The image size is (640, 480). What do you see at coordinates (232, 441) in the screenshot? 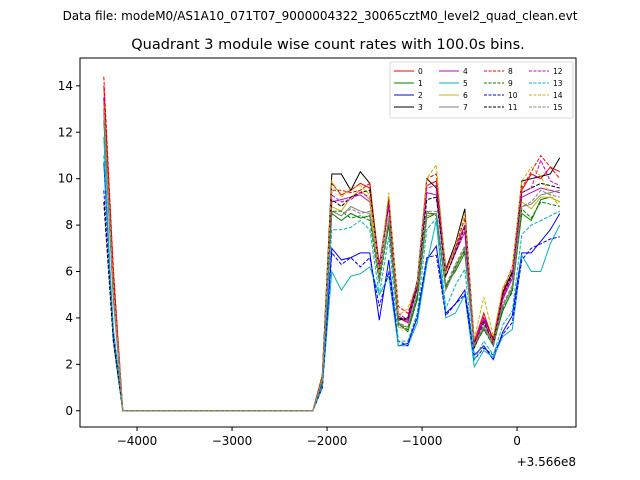
I see `x-tick-label: −3000` at bounding box center [232, 441].